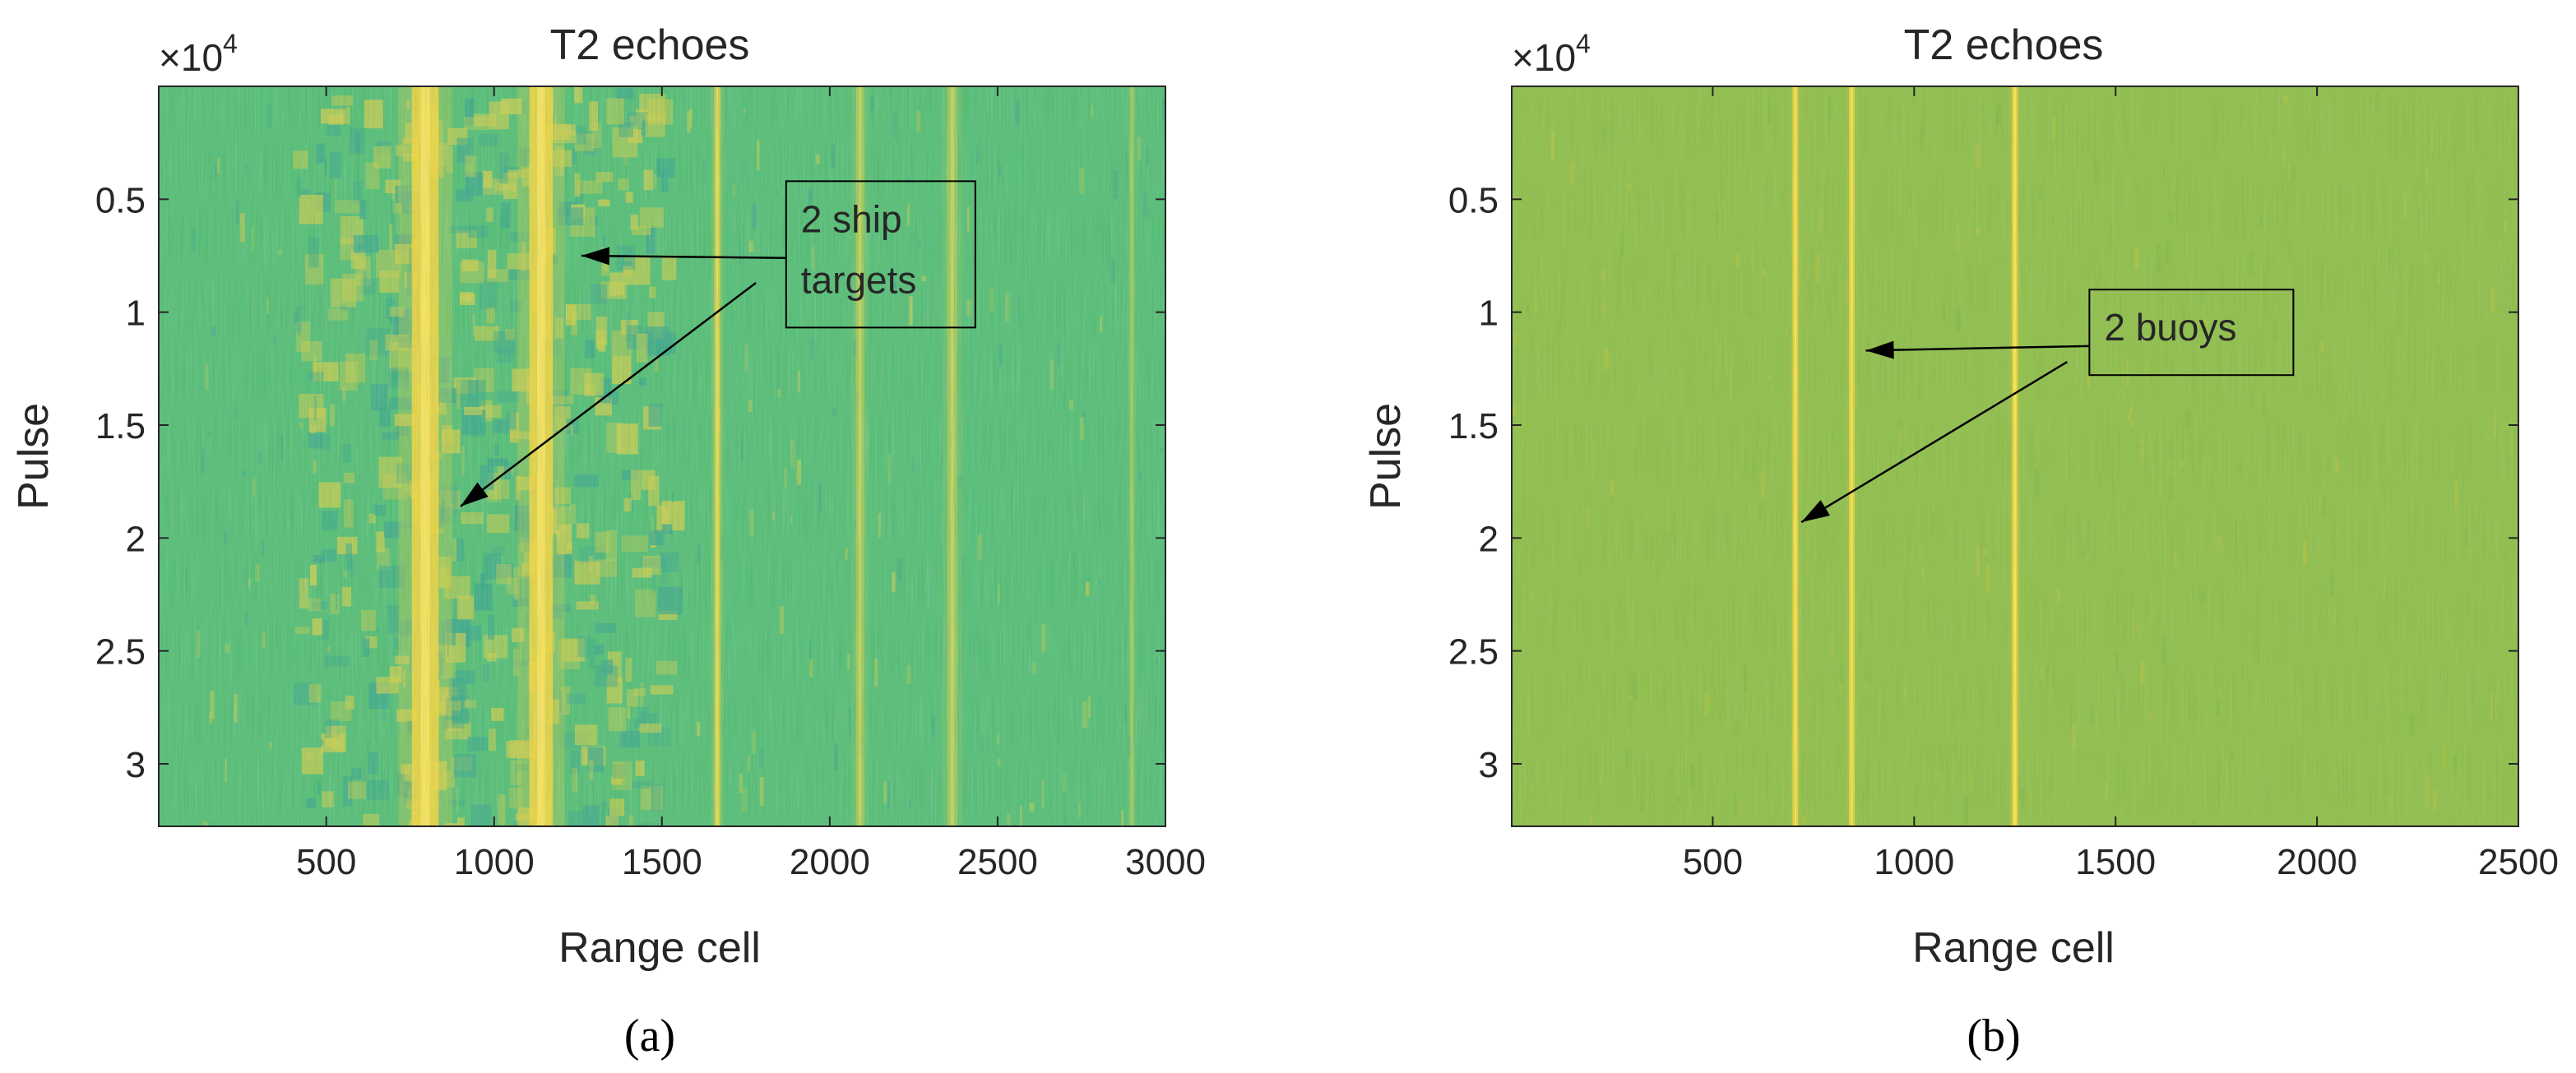 The height and width of the screenshot is (1073, 2576). What do you see at coordinates (2170, 327) in the screenshot?
I see `annotation-text: 2 buoys` at bounding box center [2170, 327].